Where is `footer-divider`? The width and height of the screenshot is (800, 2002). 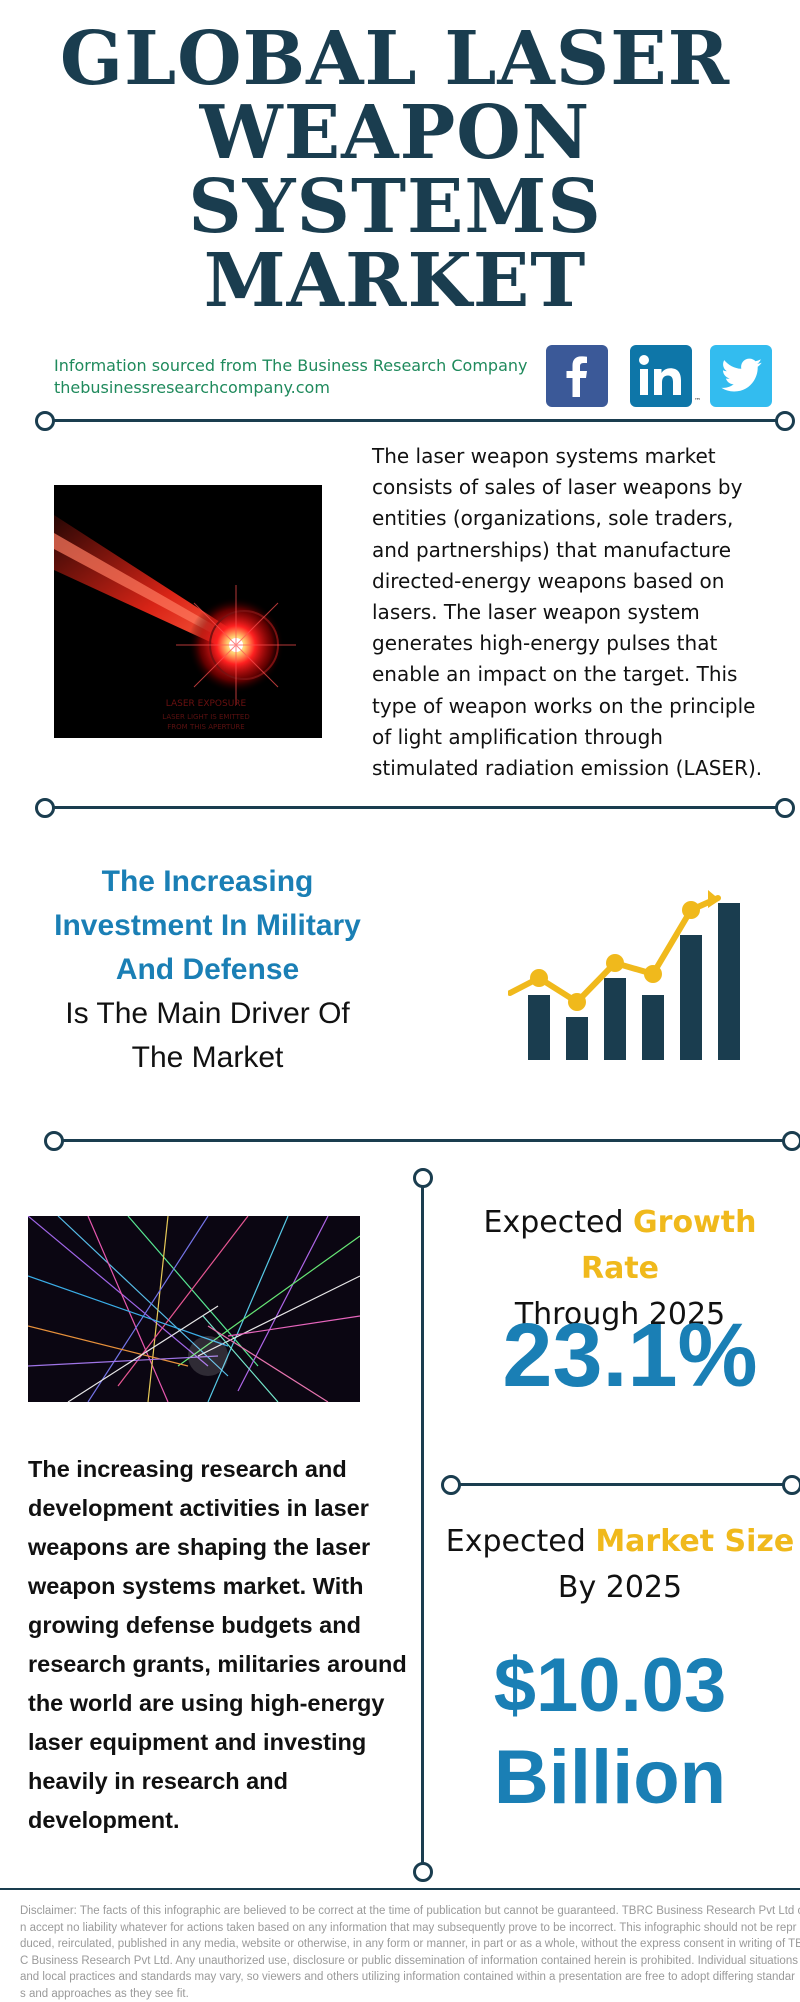 footer-divider is located at coordinates (400, 1889).